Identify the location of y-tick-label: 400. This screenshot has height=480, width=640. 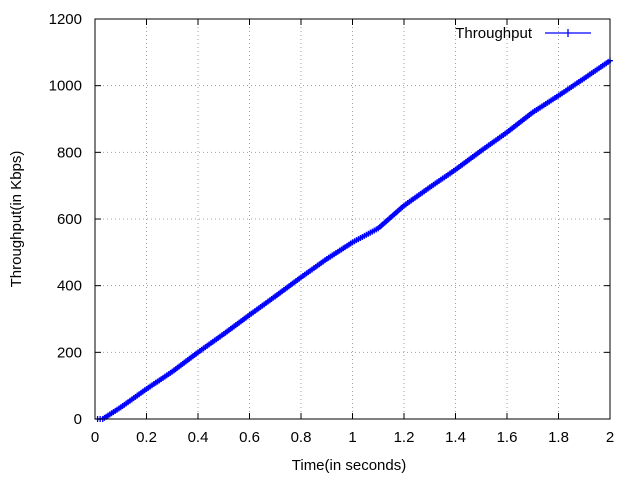
(69, 286).